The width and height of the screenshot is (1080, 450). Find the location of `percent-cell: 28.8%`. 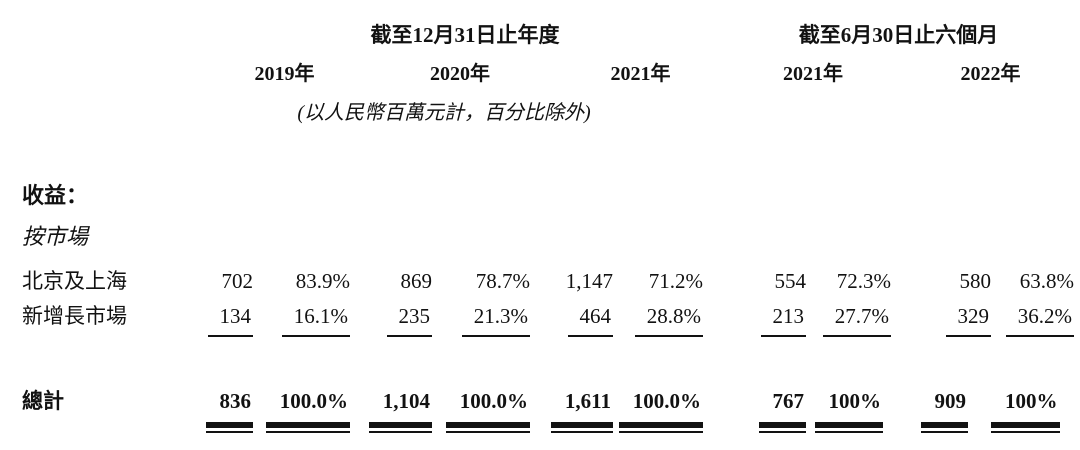

percent-cell: 28.8% is located at coordinates (658, 320).